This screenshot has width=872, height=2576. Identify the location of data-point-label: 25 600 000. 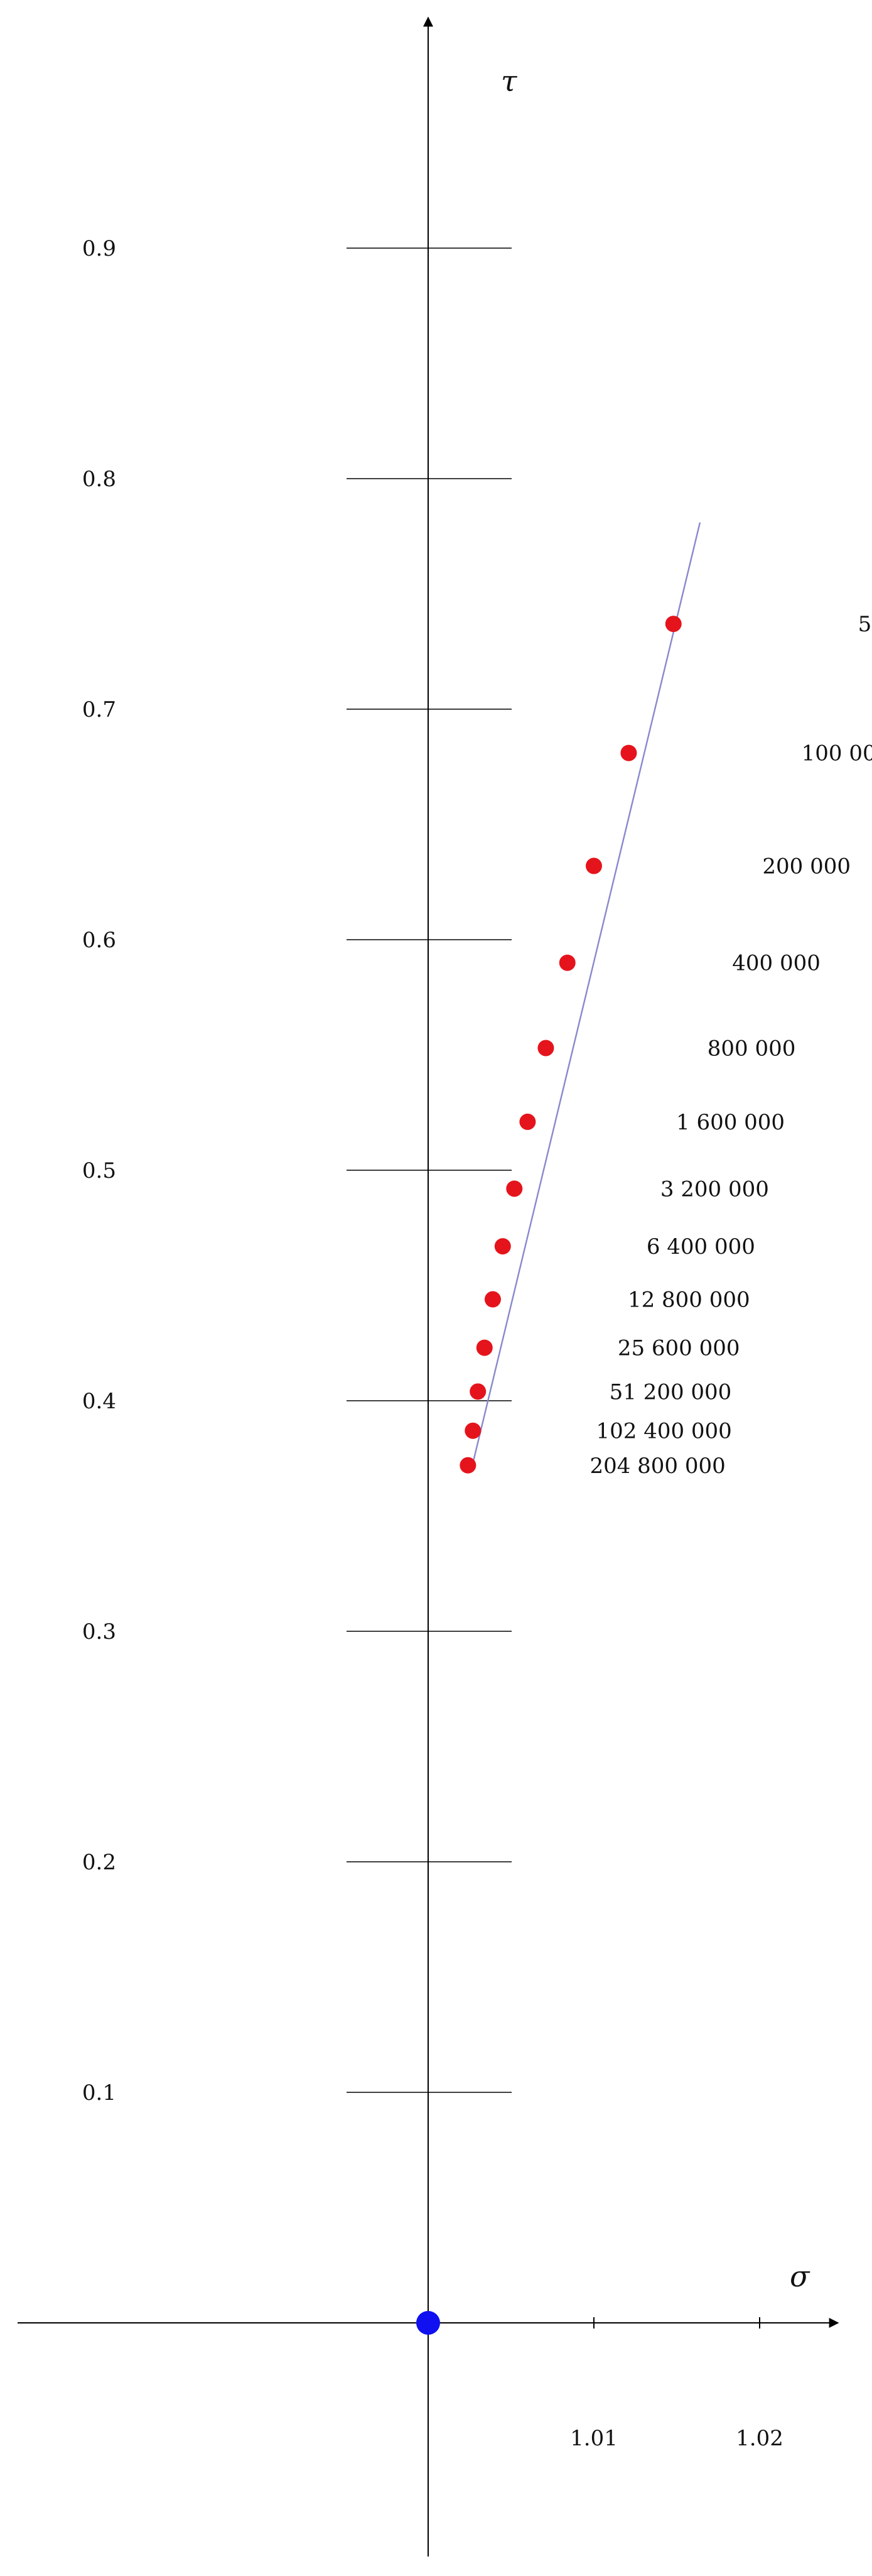
(679, 1348).